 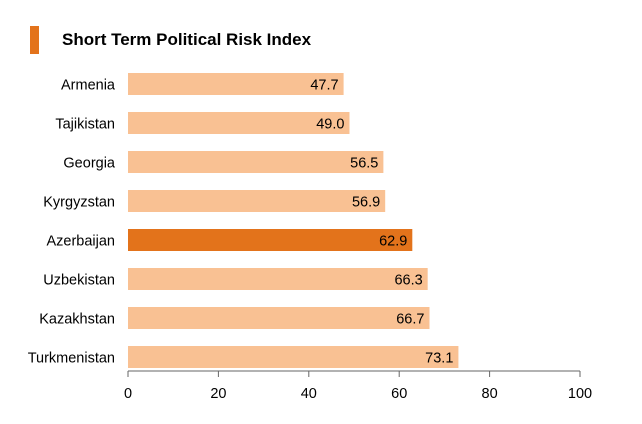 What do you see at coordinates (408, 281) in the screenshot?
I see `value-label: 66.3` at bounding box center [408, 281].